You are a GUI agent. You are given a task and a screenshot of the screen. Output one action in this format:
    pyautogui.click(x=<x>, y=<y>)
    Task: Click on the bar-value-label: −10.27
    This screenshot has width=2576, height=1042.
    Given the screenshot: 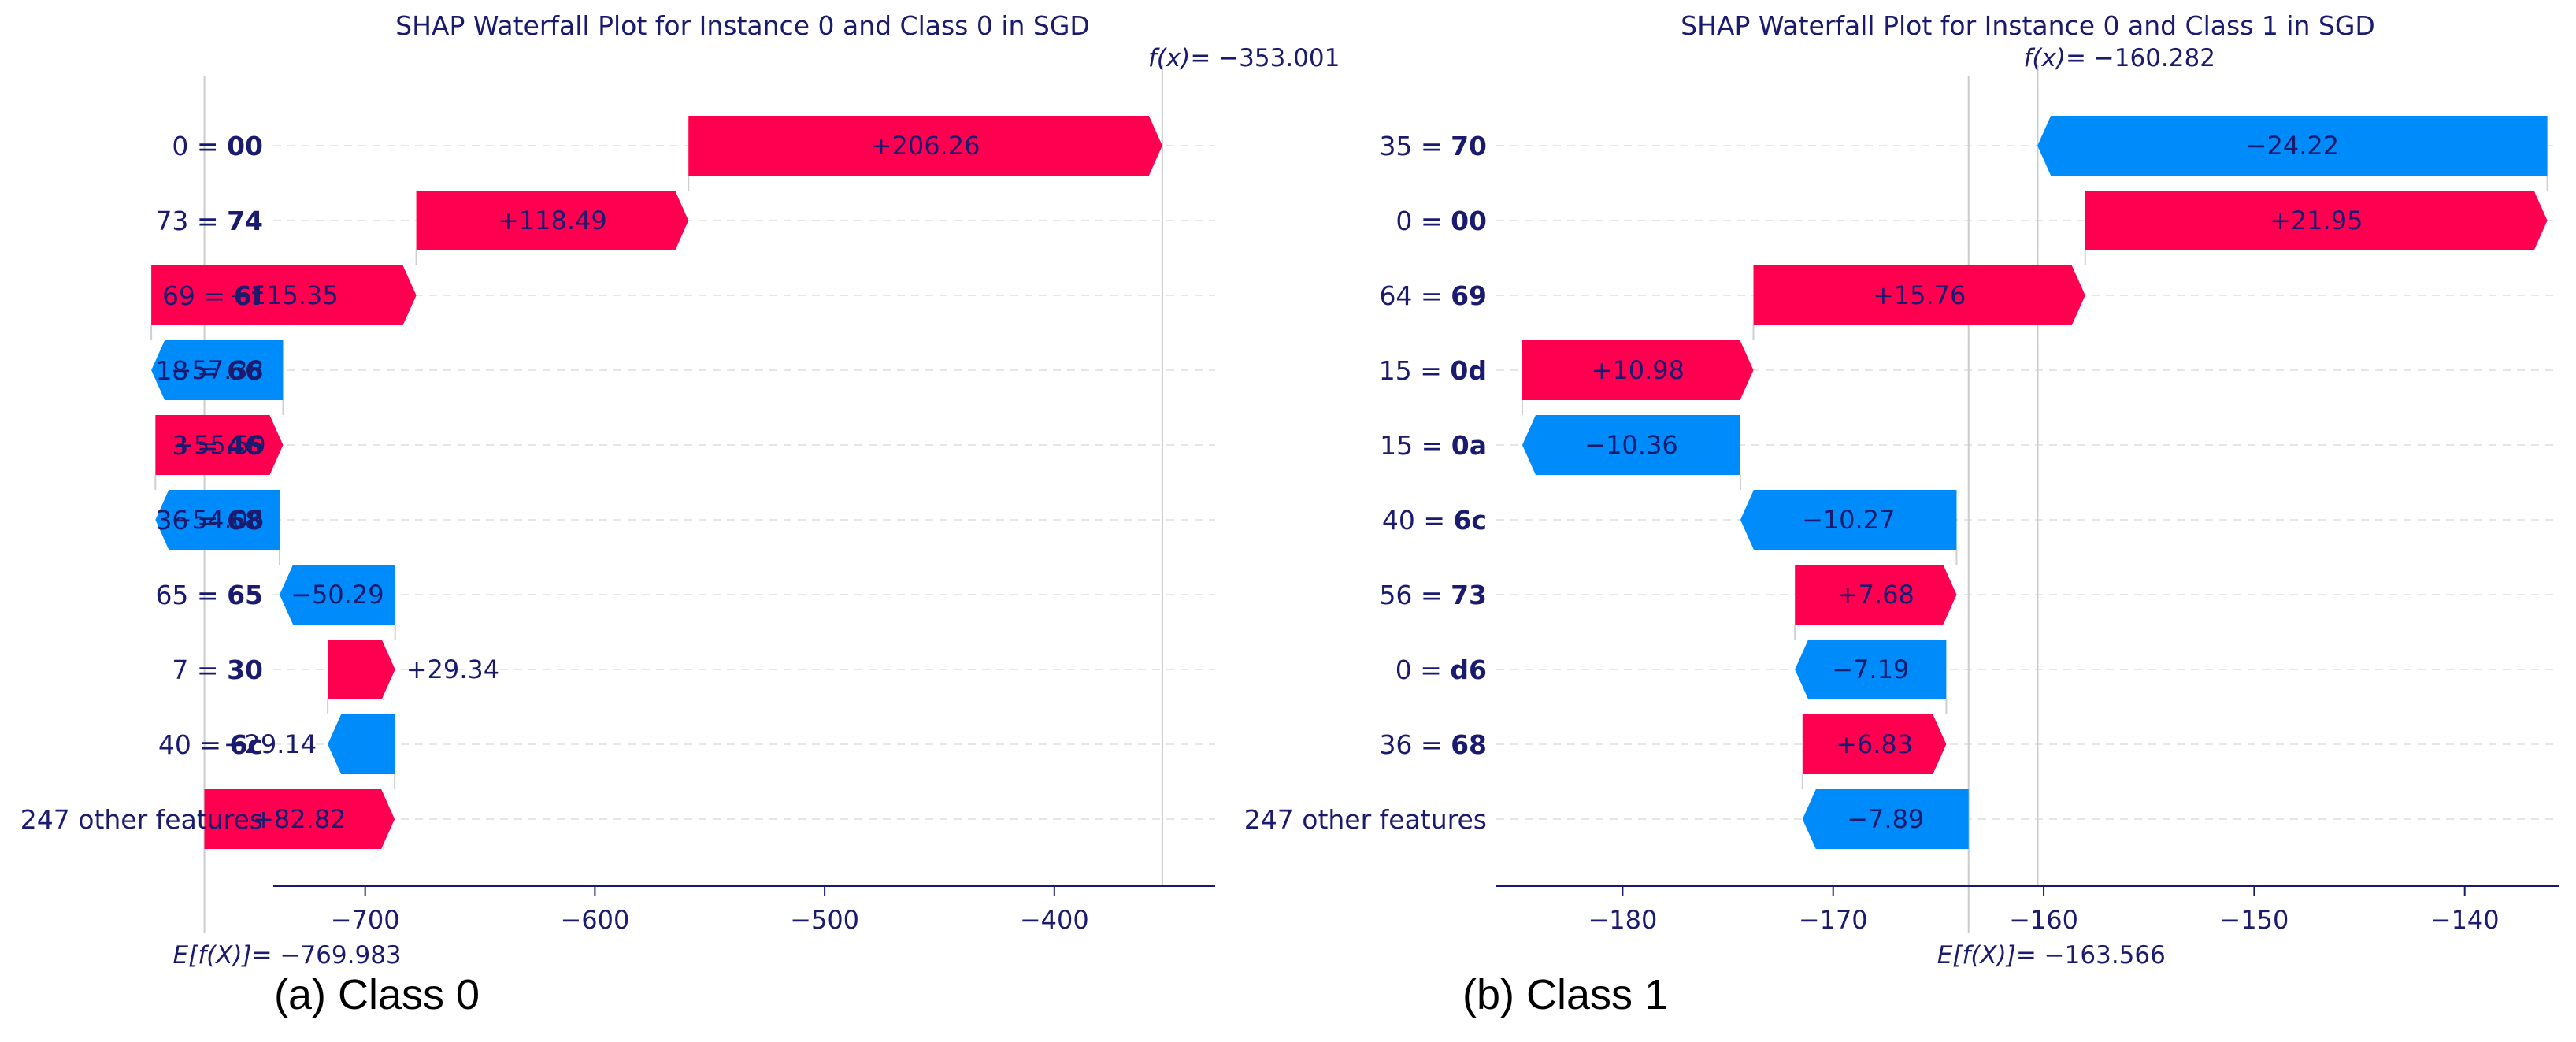 What is the action you would take?
    pyautogui.click(x=1848, y=520)
    